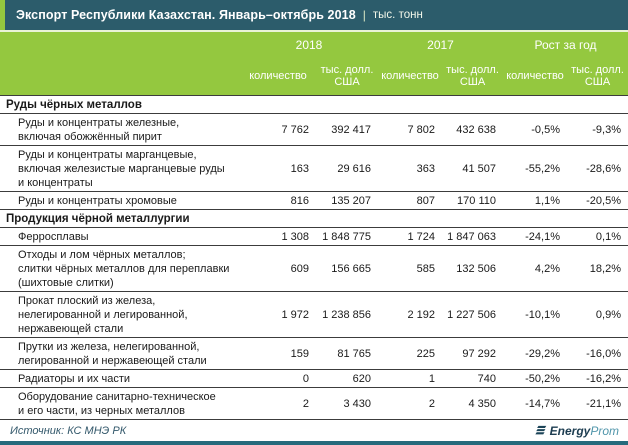  Describe the element at coordinates (608, 314) in the screenshot. I see `cell-growth-usd: 0,9%` at that location.